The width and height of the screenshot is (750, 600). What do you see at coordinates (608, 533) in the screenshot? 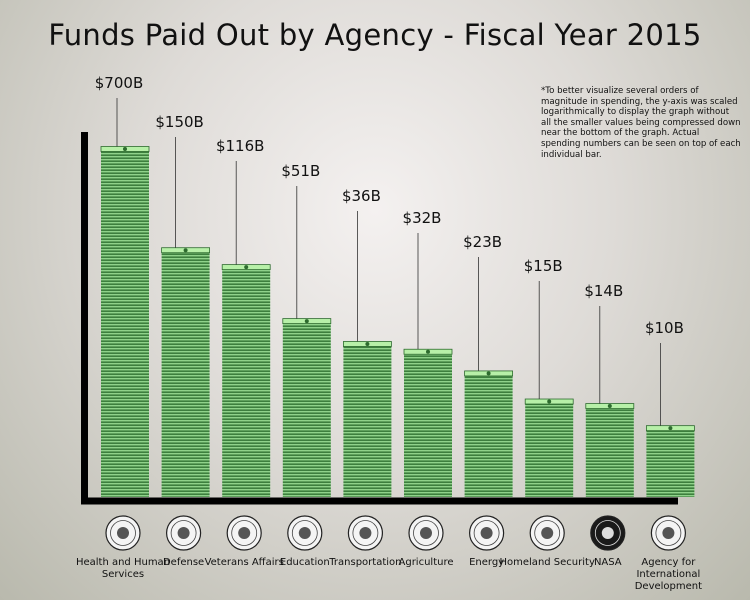
I see `nasa-logo-icon` at bounding box center [608, 533].